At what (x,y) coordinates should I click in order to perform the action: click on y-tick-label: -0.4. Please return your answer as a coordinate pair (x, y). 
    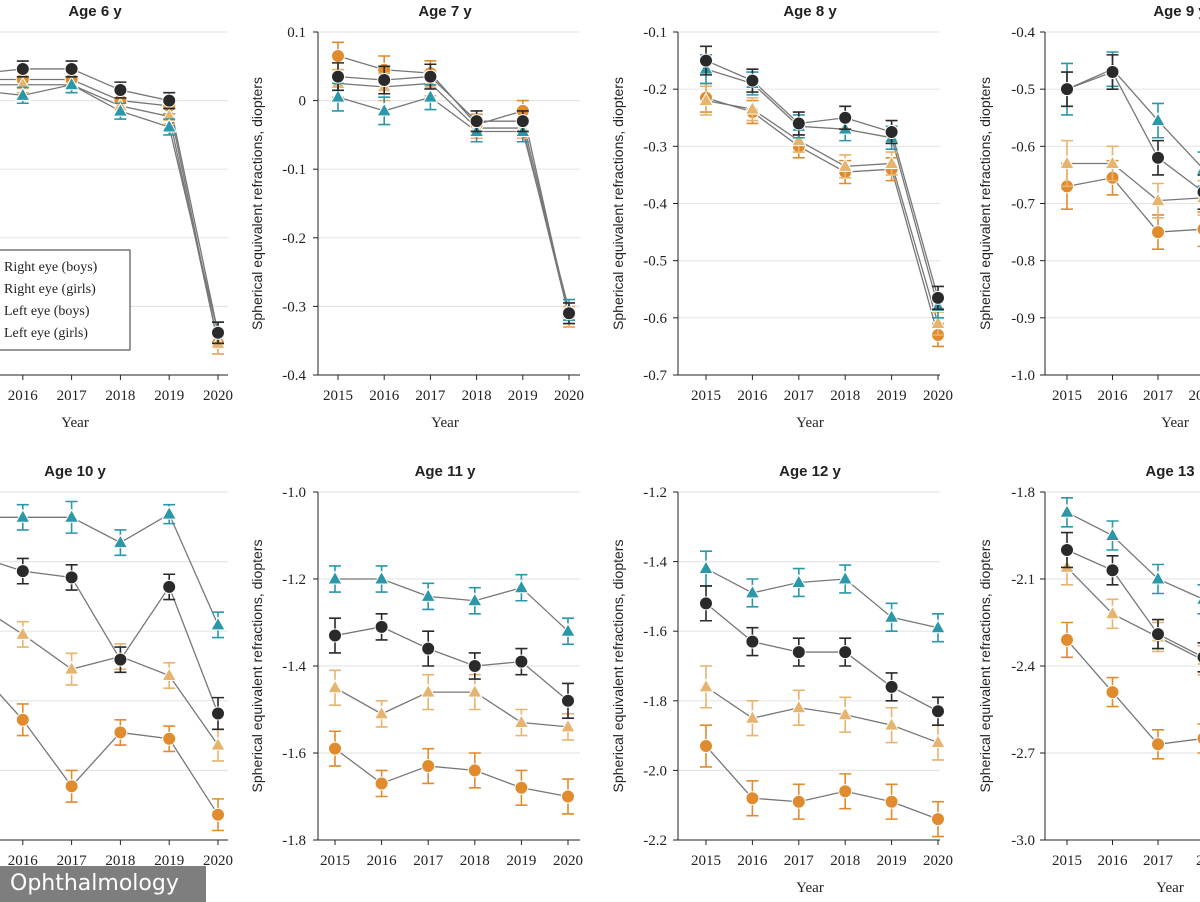
    Looking at the image, I should click on (294, 376).